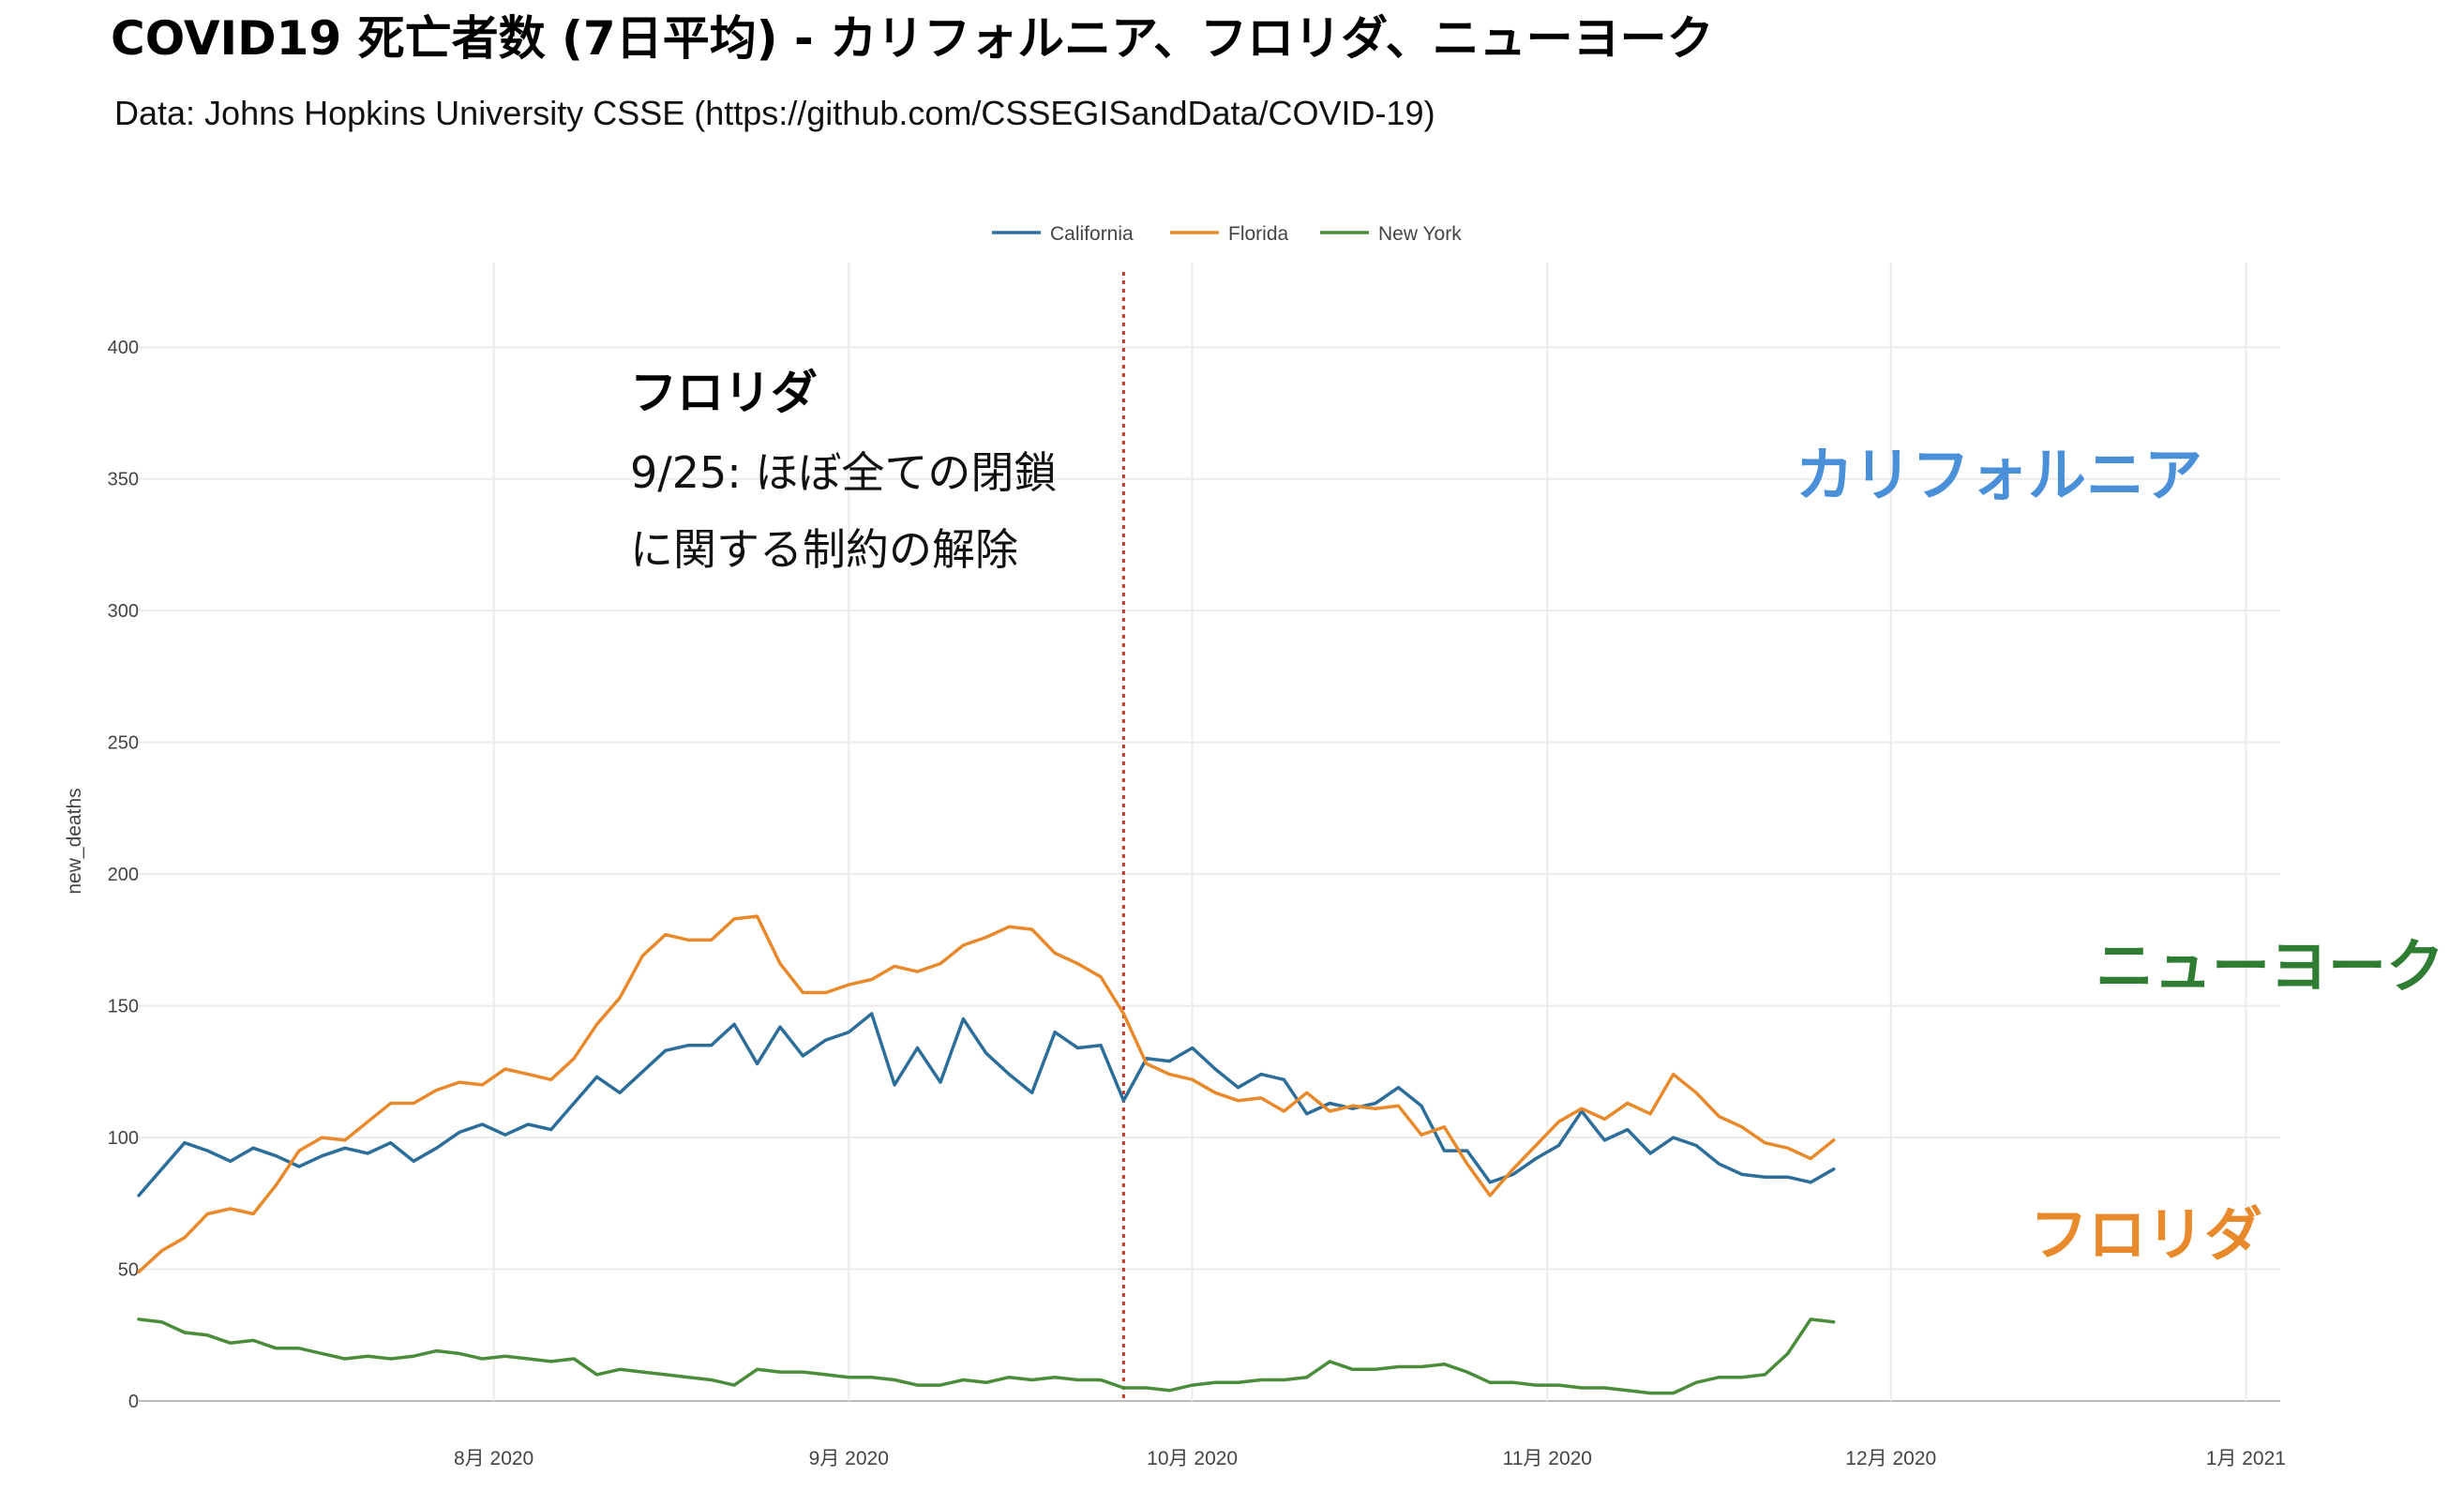 The width and height of the screenshot is (2464, 1506). I want to click on y-tick-label: 400, so click(123, 348).